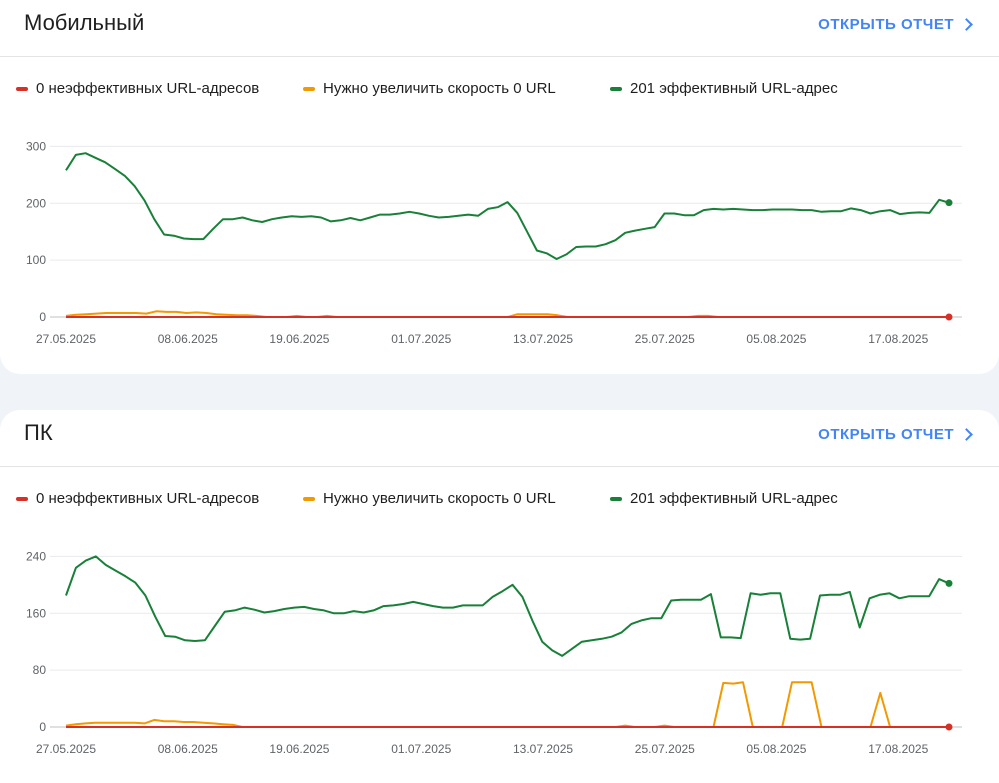  I want to click on card-header: ПК ОТКРЫТЬ ОТЧЕТ, so click(499, 438).